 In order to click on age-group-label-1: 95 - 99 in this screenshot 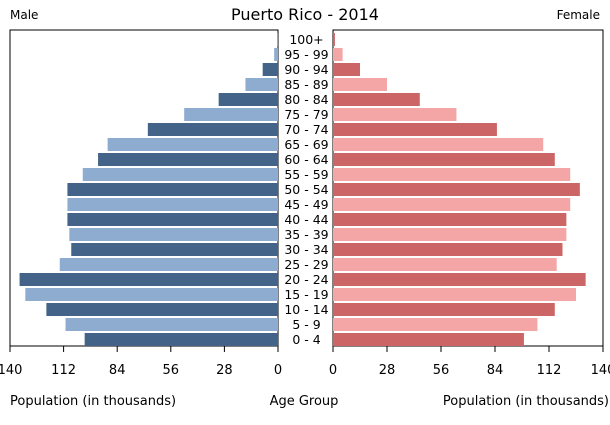, I will do `click(306, 54)`.